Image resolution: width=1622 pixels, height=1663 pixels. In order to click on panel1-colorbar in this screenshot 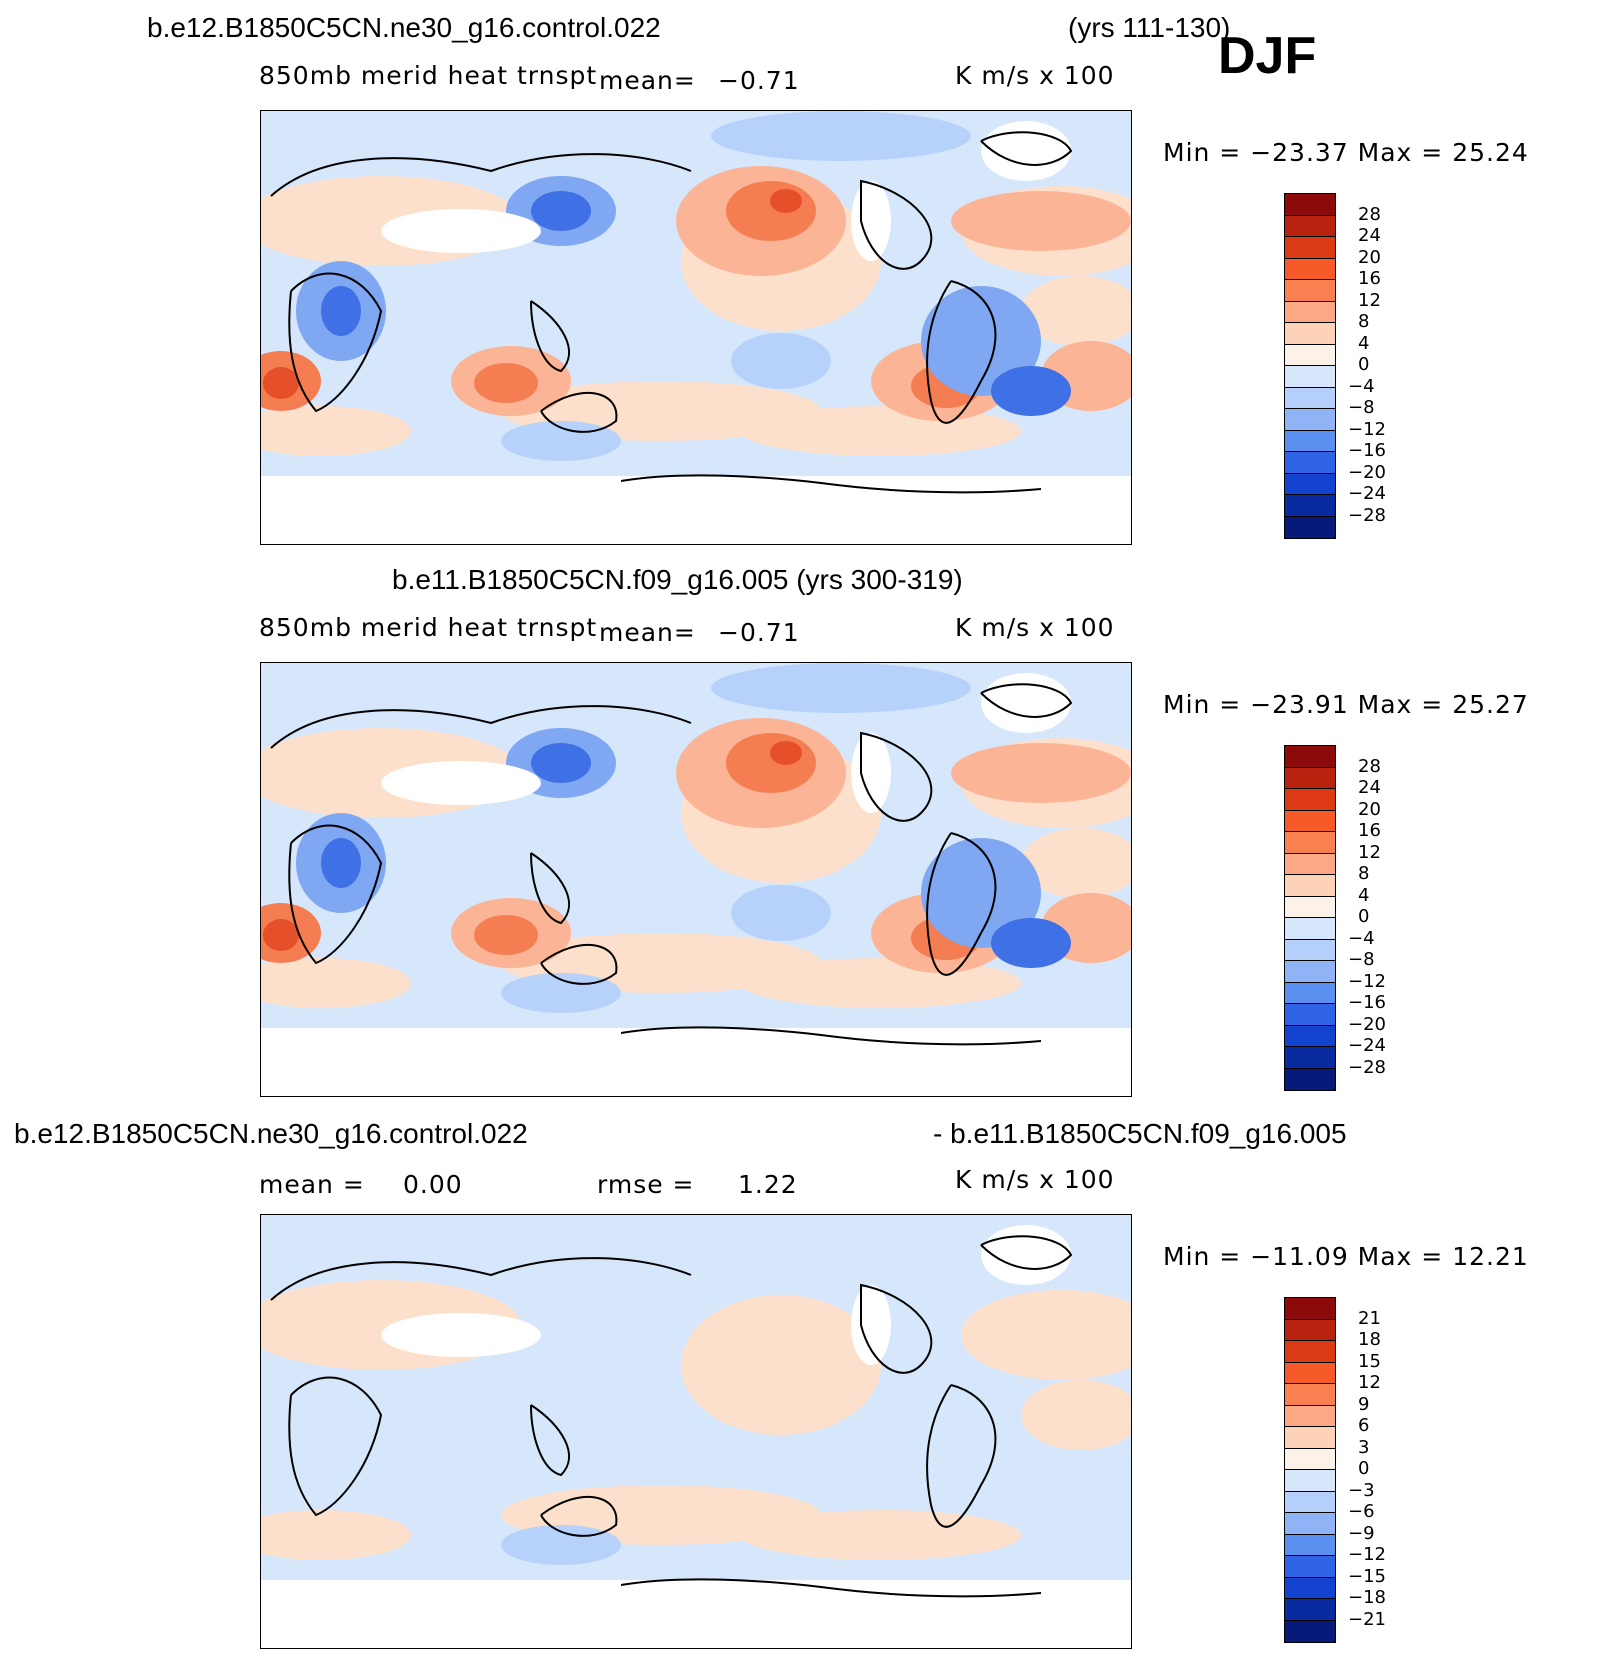, I will do `click(1310, 366)`.